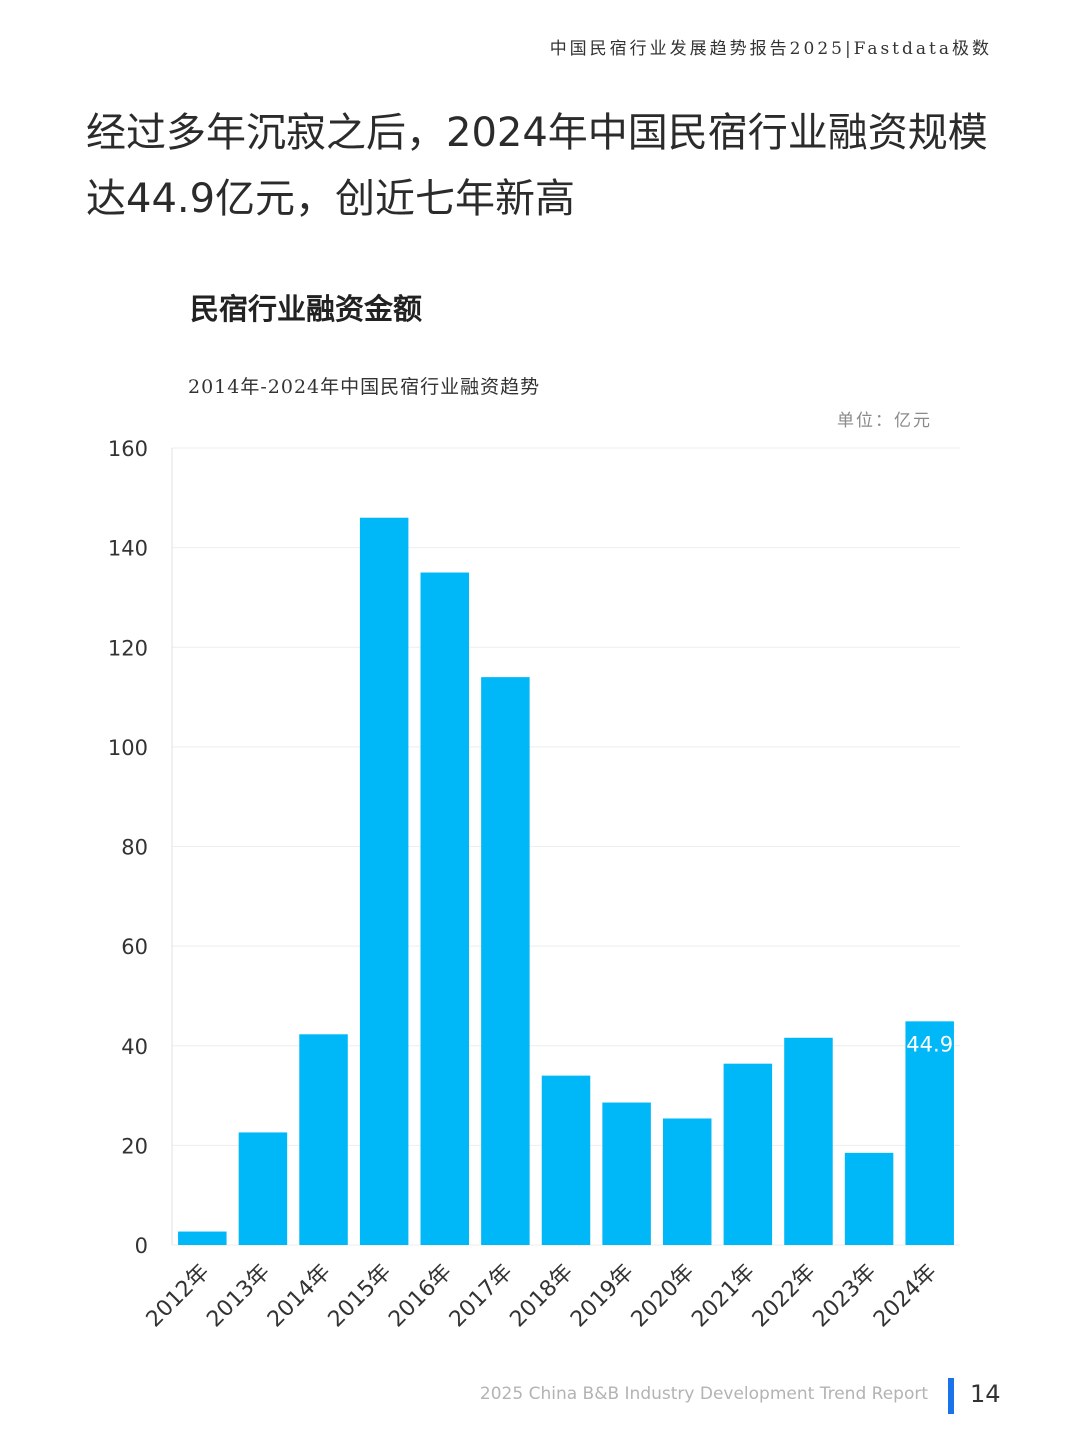 The width and height of the screenshot is (1080, 1440). What do you see at coordinates (420, 1296) in the screenshot?
I see `x-tick-label: 2016年` at bounding box center [420, 1296].